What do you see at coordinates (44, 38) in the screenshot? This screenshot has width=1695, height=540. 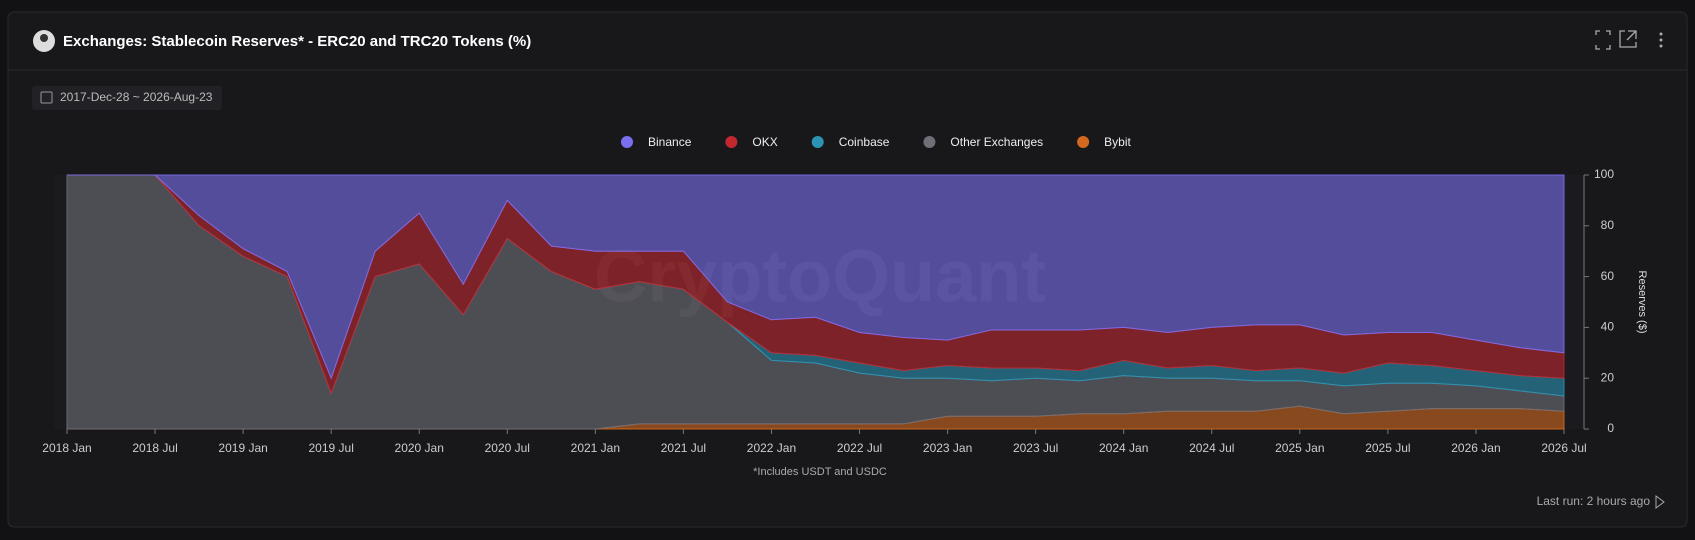 I see `avatar-head` at bounding box center [44, 38].